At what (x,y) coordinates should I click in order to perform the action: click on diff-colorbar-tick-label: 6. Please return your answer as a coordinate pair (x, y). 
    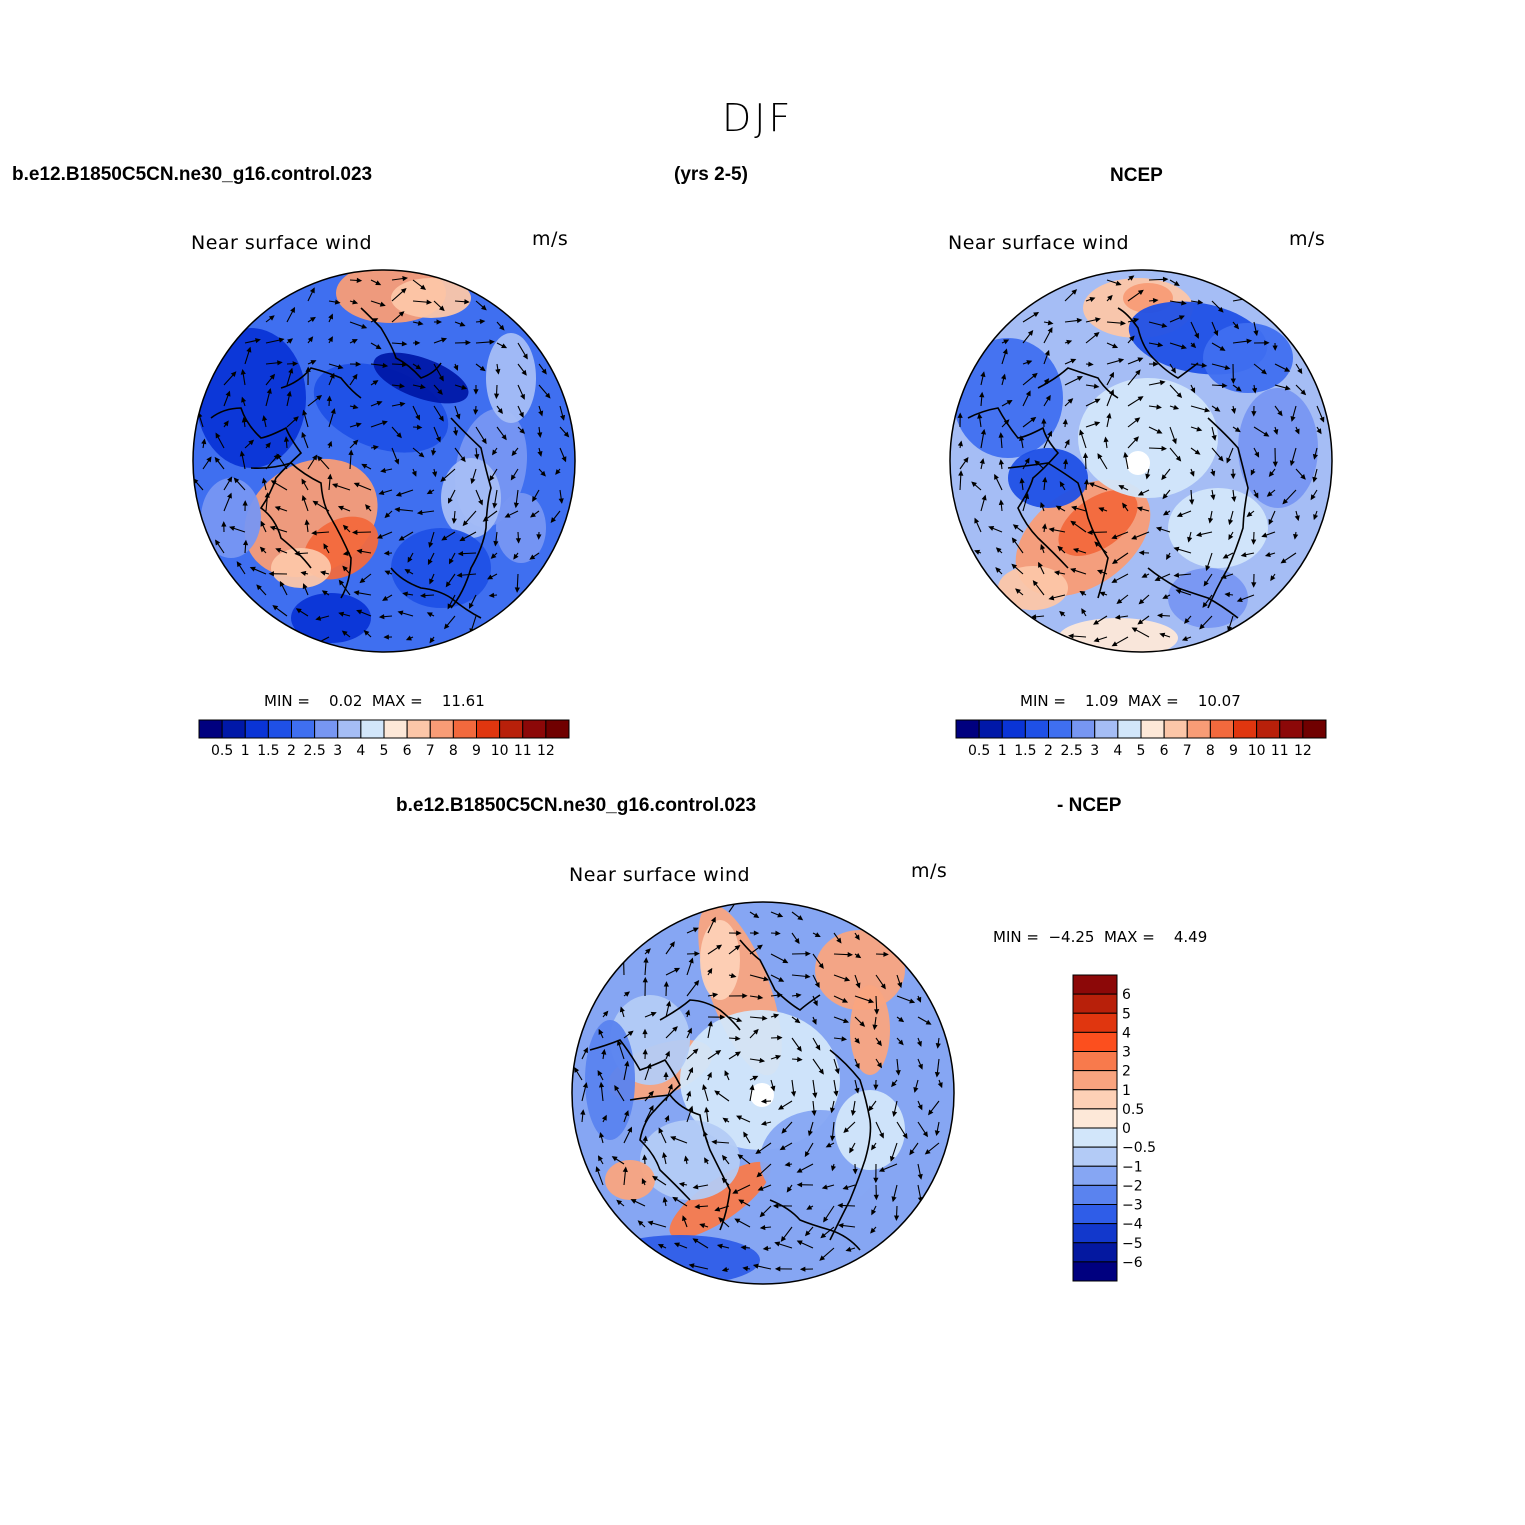
    Looking at the image, I should click on (1126, 995).